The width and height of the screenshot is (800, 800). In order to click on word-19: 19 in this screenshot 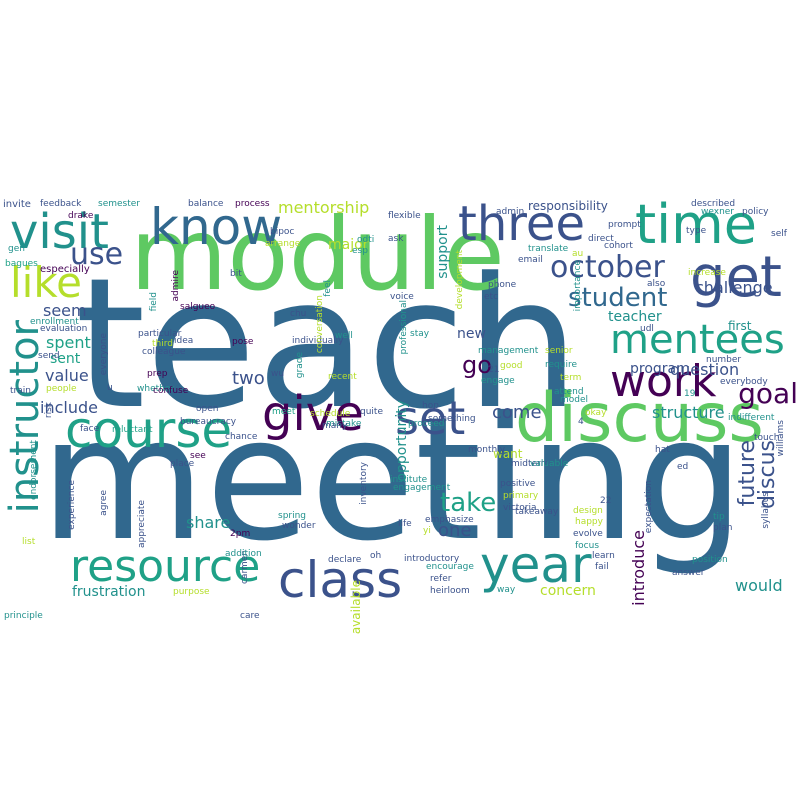, I will do `click(690, 394)`.